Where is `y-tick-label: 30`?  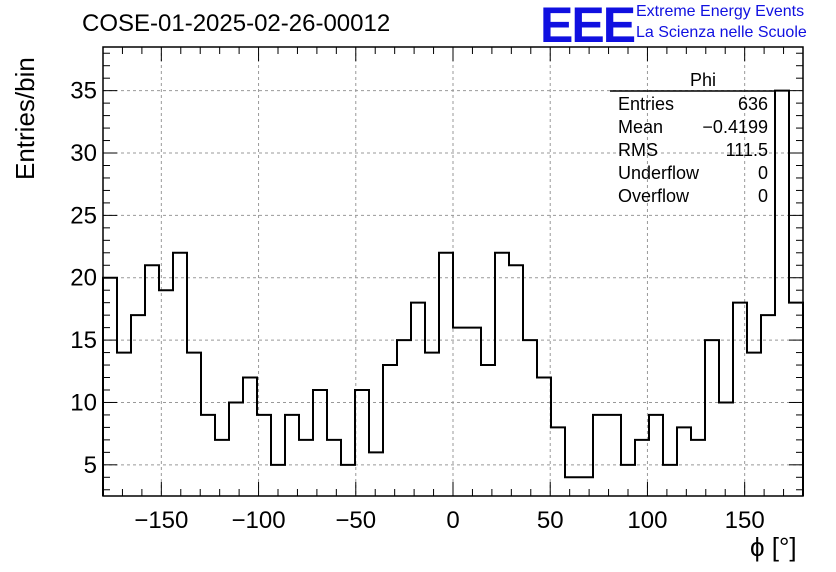 y-tick-label: 30 is located at coordinates (83, 153).